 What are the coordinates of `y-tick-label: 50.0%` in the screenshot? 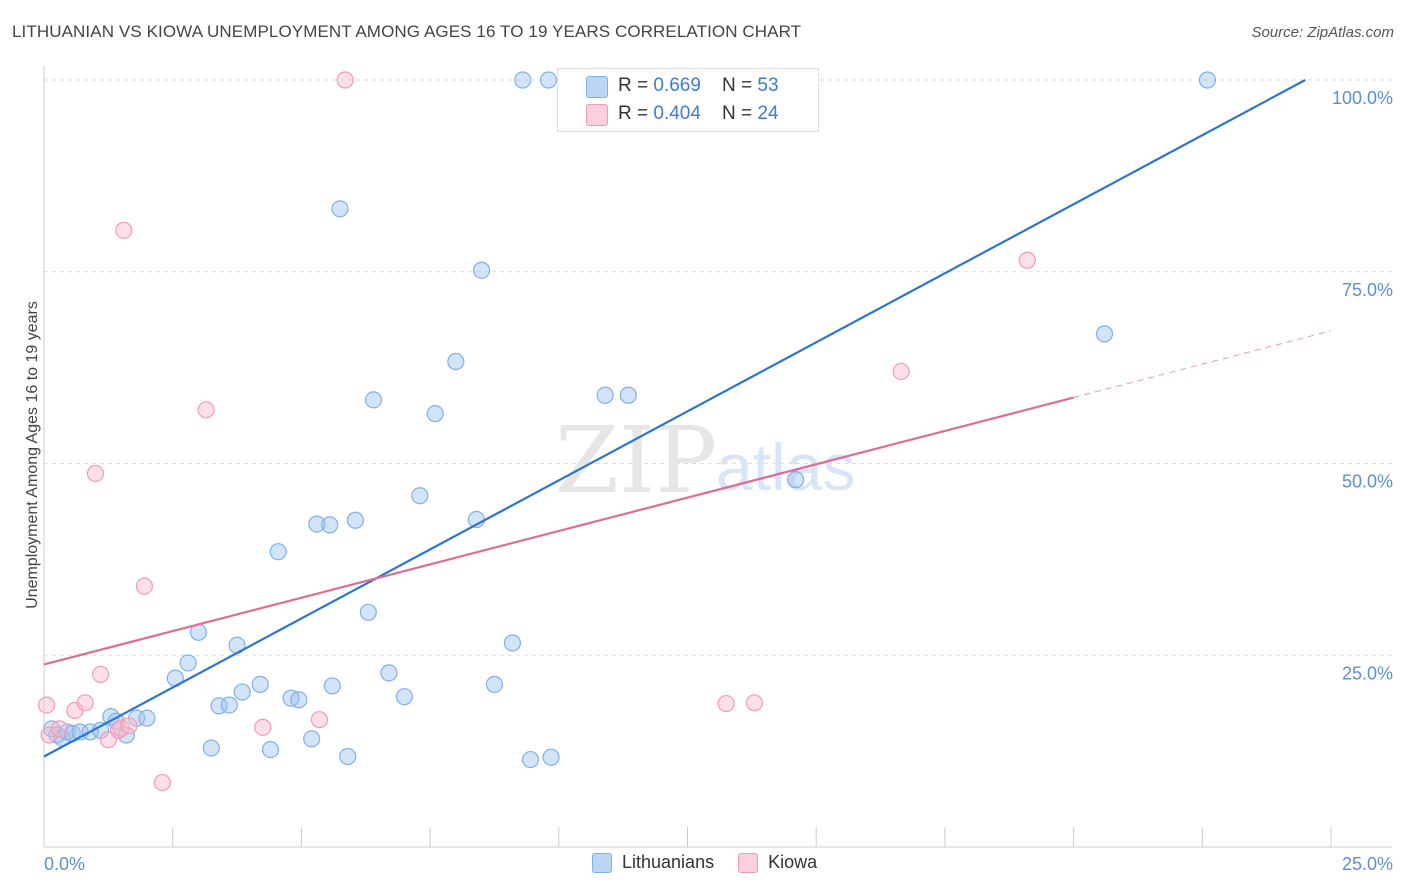 It's located at (1367, 482).